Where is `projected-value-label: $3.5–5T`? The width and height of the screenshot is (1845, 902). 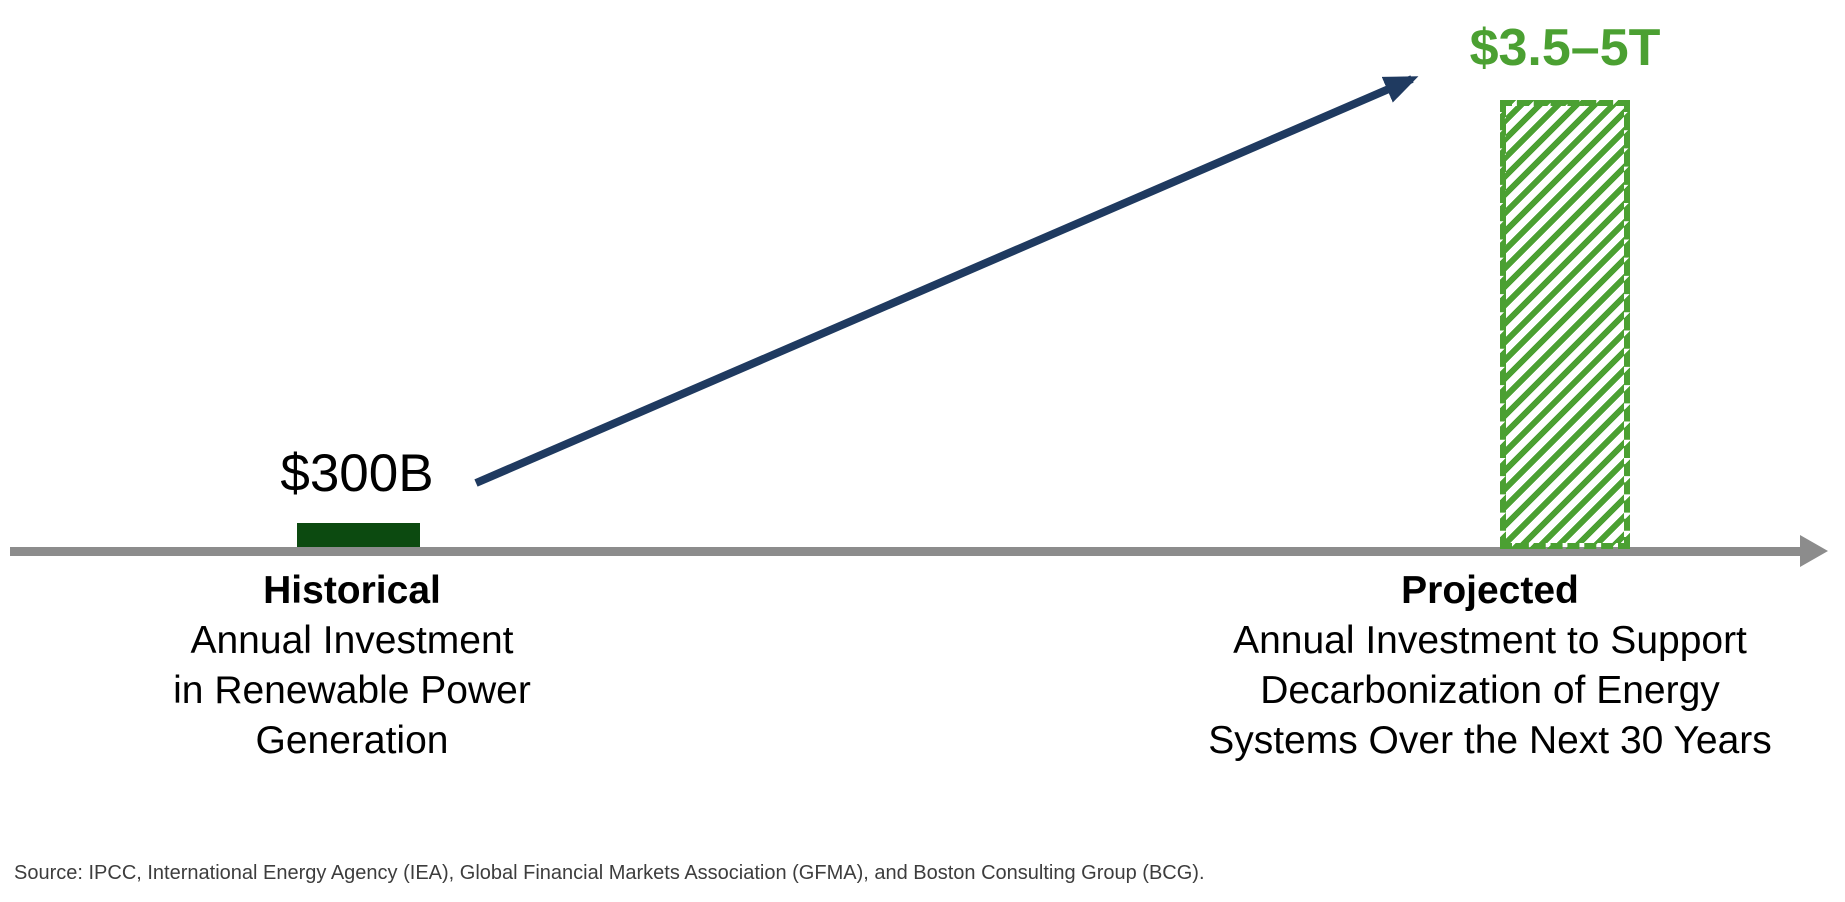 projected-value-label: $3.5–5T is located at coordinates (1565, 48).